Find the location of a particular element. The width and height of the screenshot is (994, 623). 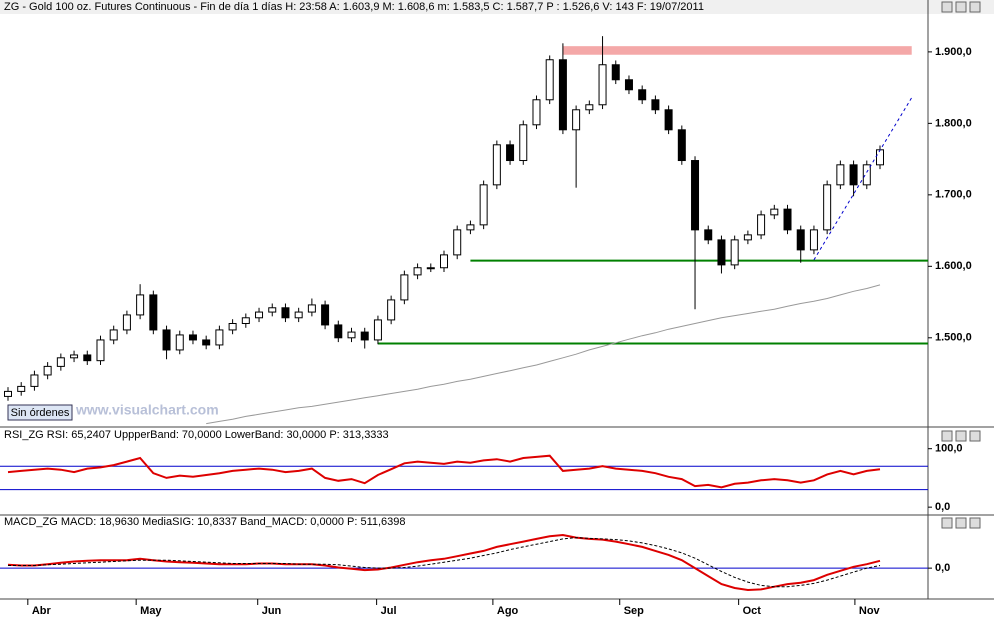

y-tick-label: 1.900,0 is located at coordinates (953, 52).